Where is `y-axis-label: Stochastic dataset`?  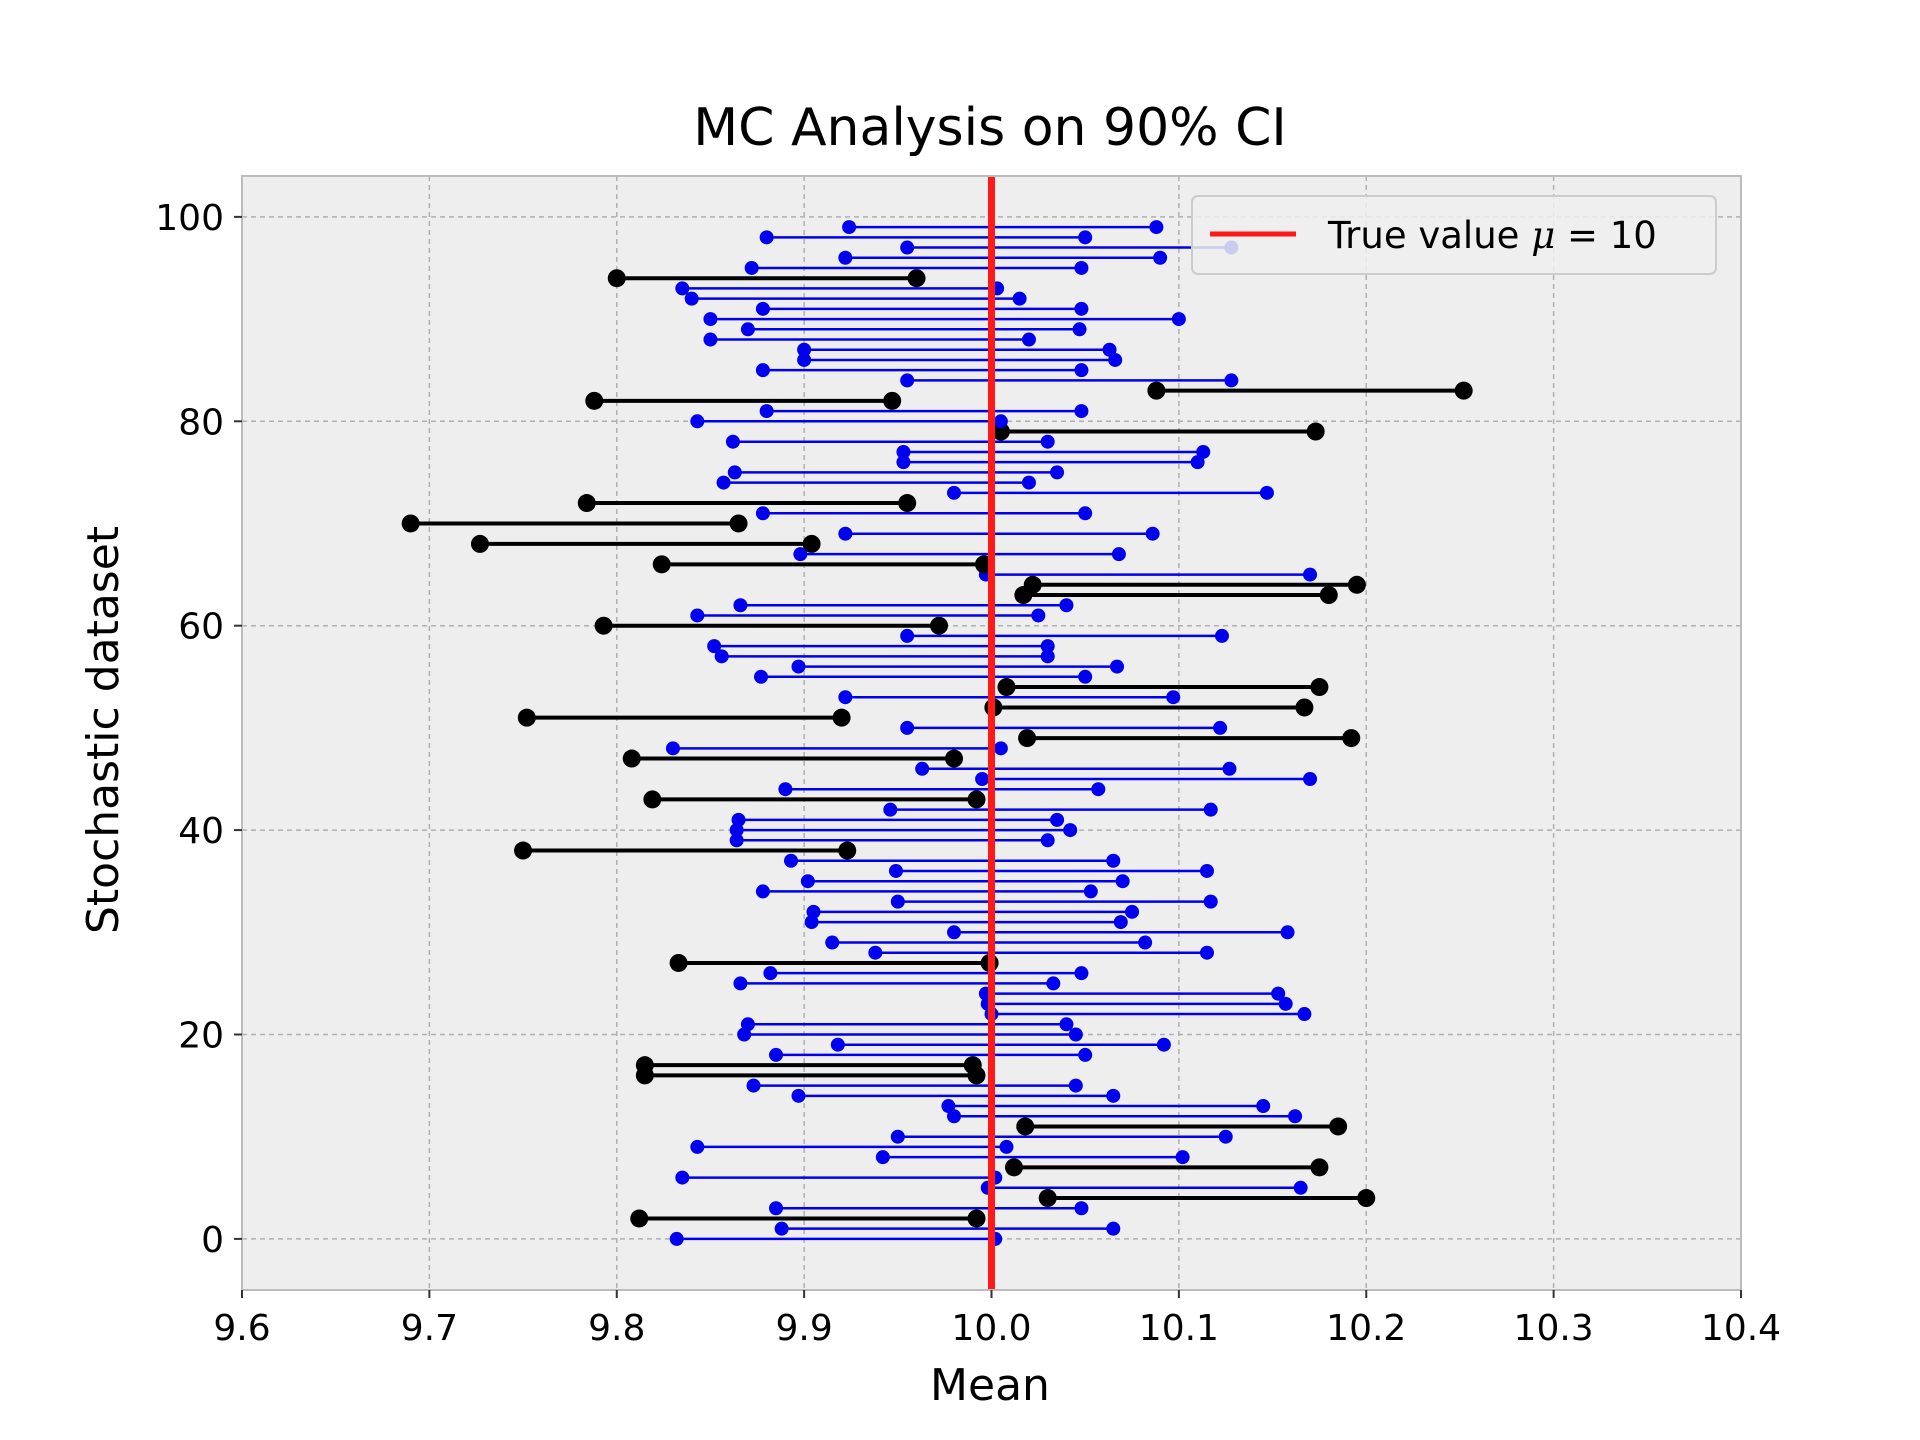 y-axis-label: Stochastic dataset is located at coordinates (103, 730).